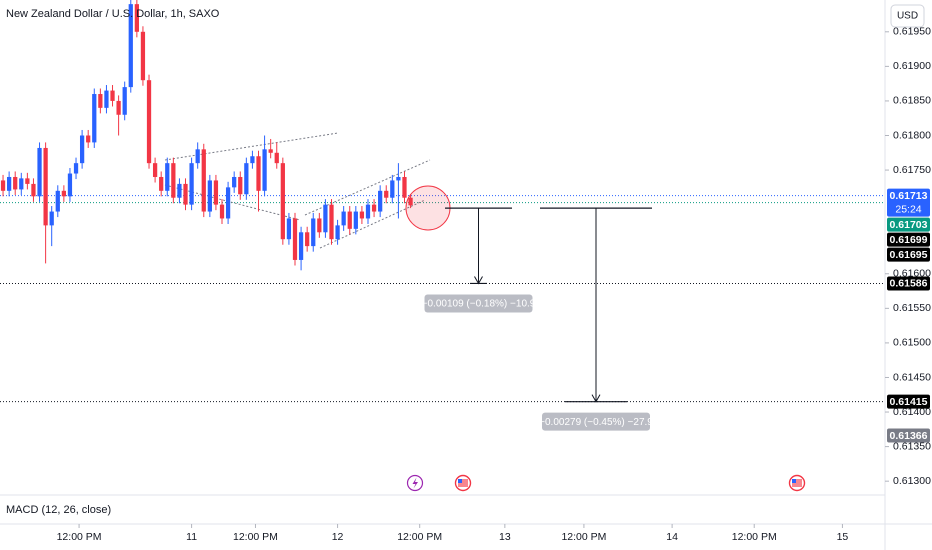 The height and width of the screenshot is (550, 932). I want to click on indicator-label: MACD (12, 26, close), so click(58, 510).